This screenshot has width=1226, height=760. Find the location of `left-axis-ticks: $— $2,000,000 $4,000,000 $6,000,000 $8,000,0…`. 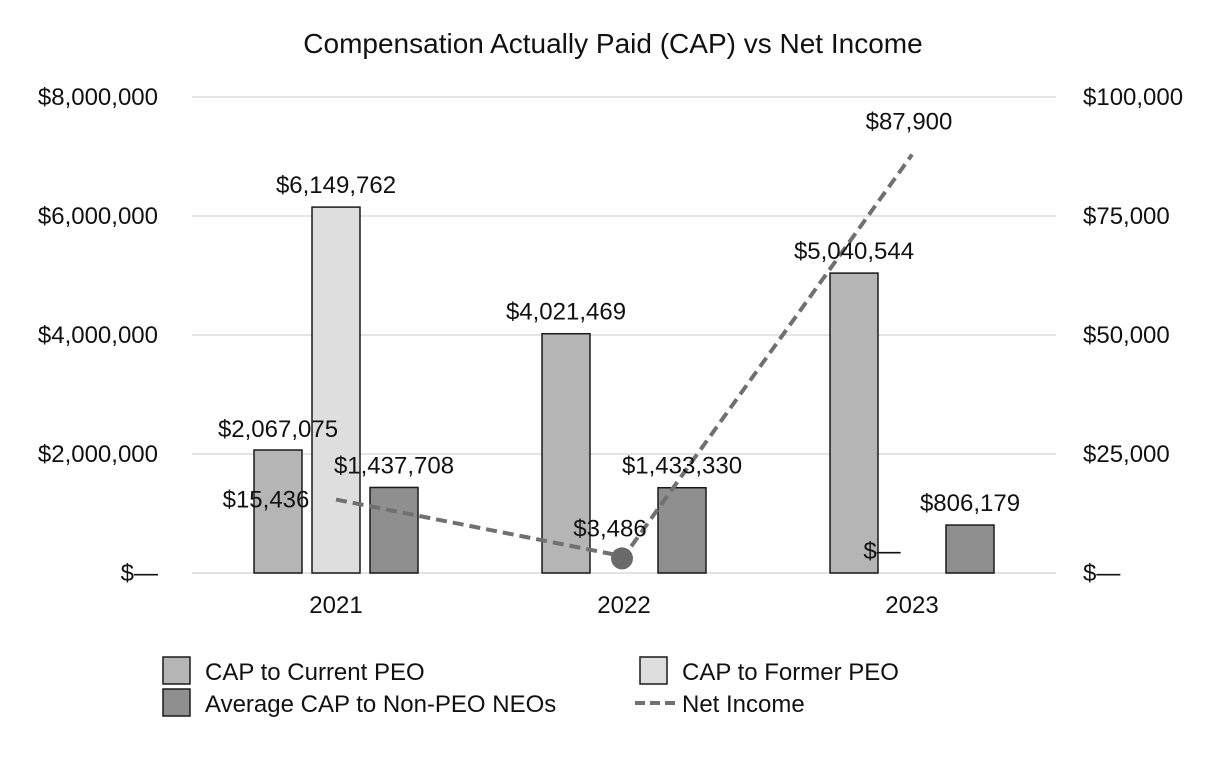

left-axis-ticks: $— $2,000,000 $4,000,000 $6,000,000 $8,000,0… is located at coordinates (98, 335).